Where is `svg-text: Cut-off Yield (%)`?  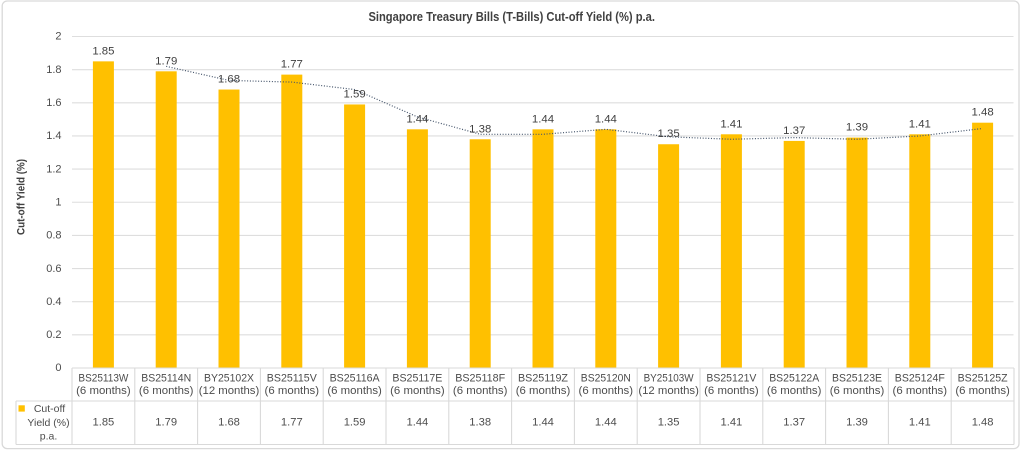 svg-text: Cut-off Yield (%) is located at coordinates (22, 197).